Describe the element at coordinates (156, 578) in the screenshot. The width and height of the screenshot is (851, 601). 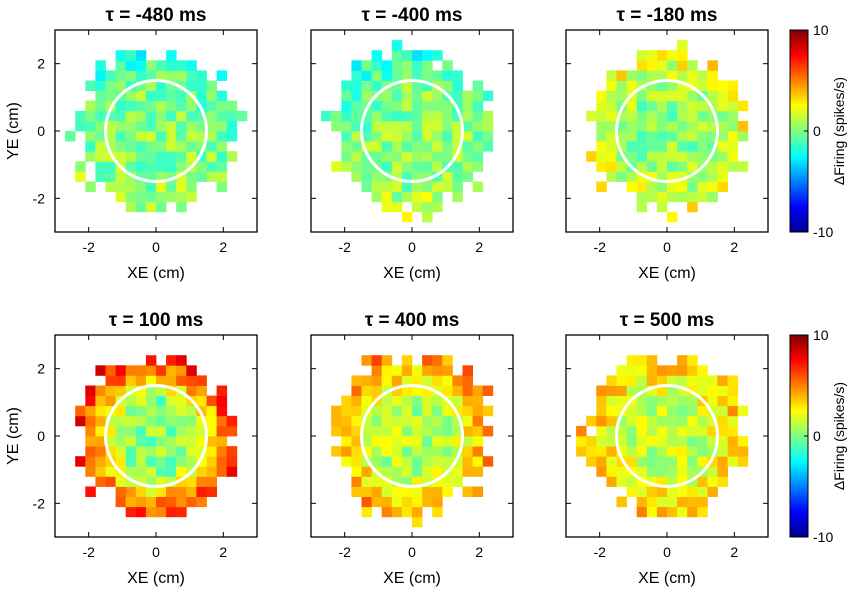
I see `x-axis-label: XE (cm)` at that location.